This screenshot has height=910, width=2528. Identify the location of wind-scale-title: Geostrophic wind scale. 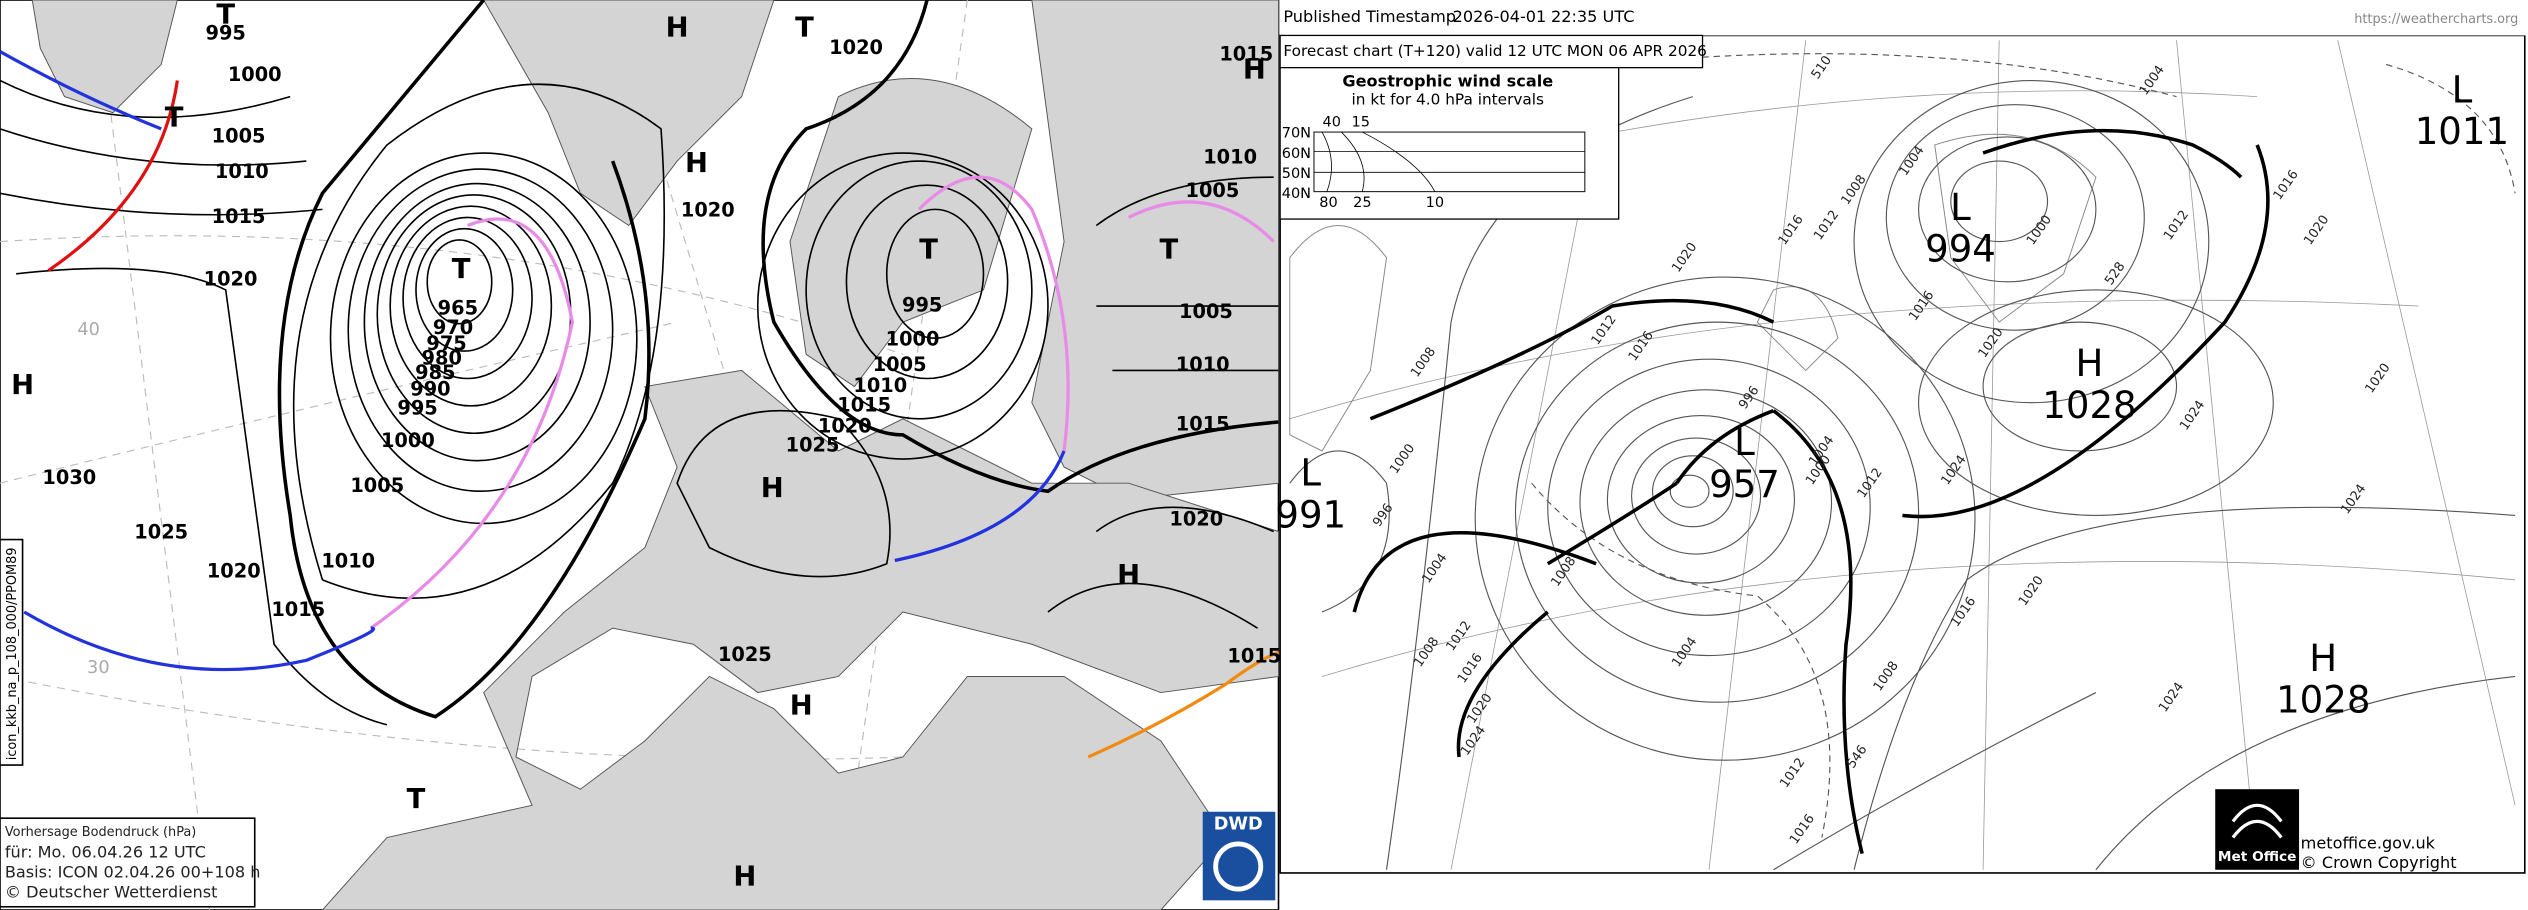
(1447, 81).